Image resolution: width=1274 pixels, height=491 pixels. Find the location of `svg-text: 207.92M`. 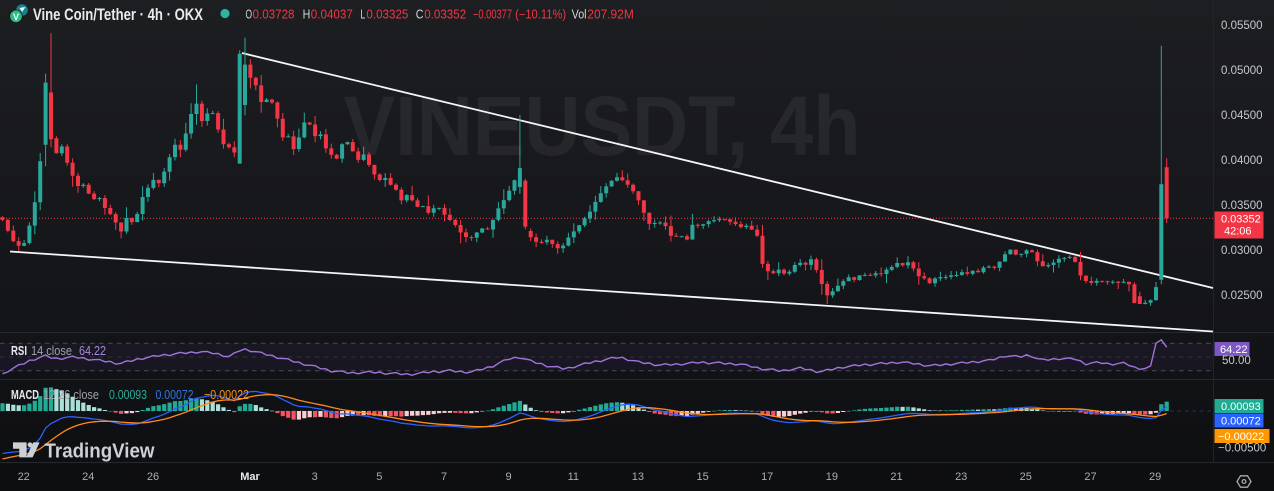

svg-text: 207.92M is located at coordinates (610, 15).